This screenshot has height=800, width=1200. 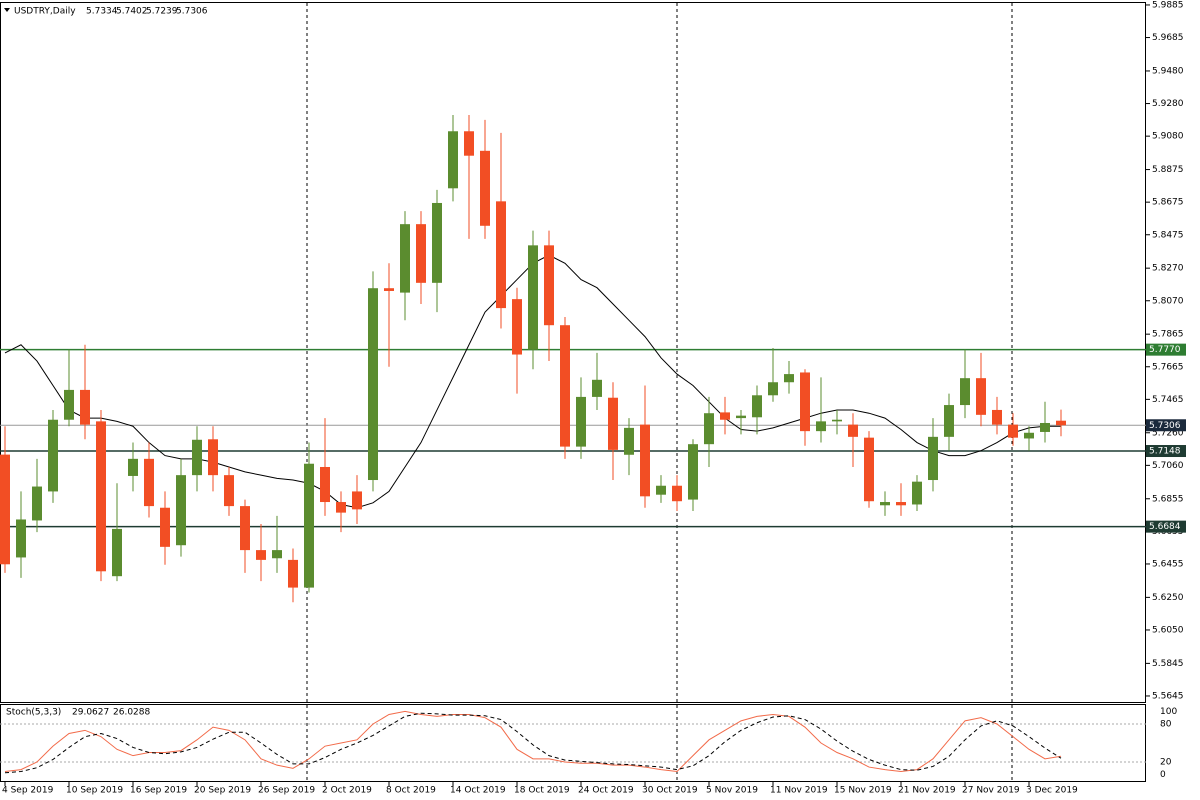 I want to click on y-tick-label: 5.9280, so click(x=1168, y=104).